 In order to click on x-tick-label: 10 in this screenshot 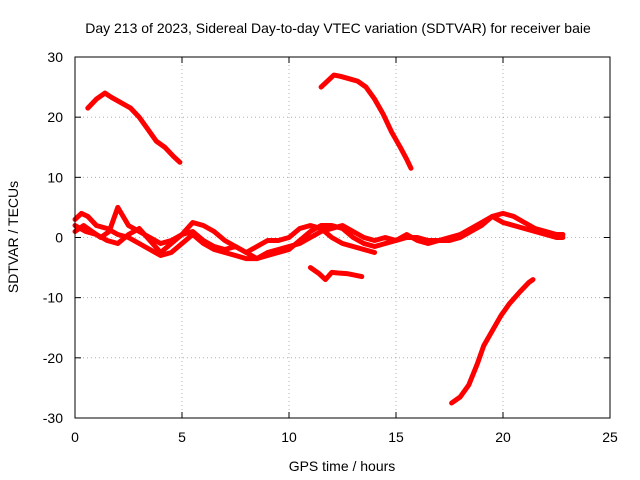, I will do `click(289, 437)`.